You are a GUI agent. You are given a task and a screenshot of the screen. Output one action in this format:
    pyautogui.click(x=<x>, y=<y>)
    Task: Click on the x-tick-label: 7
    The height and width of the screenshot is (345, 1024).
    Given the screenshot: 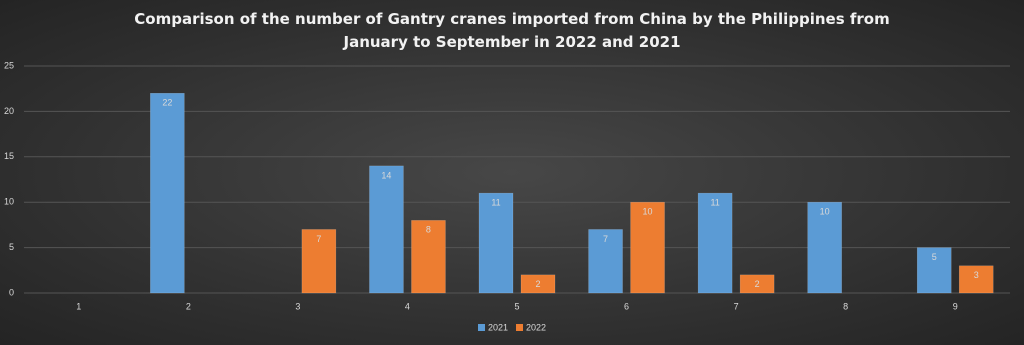 What is the action you would take?
    pyautogui.click(x=736, y=306)
    